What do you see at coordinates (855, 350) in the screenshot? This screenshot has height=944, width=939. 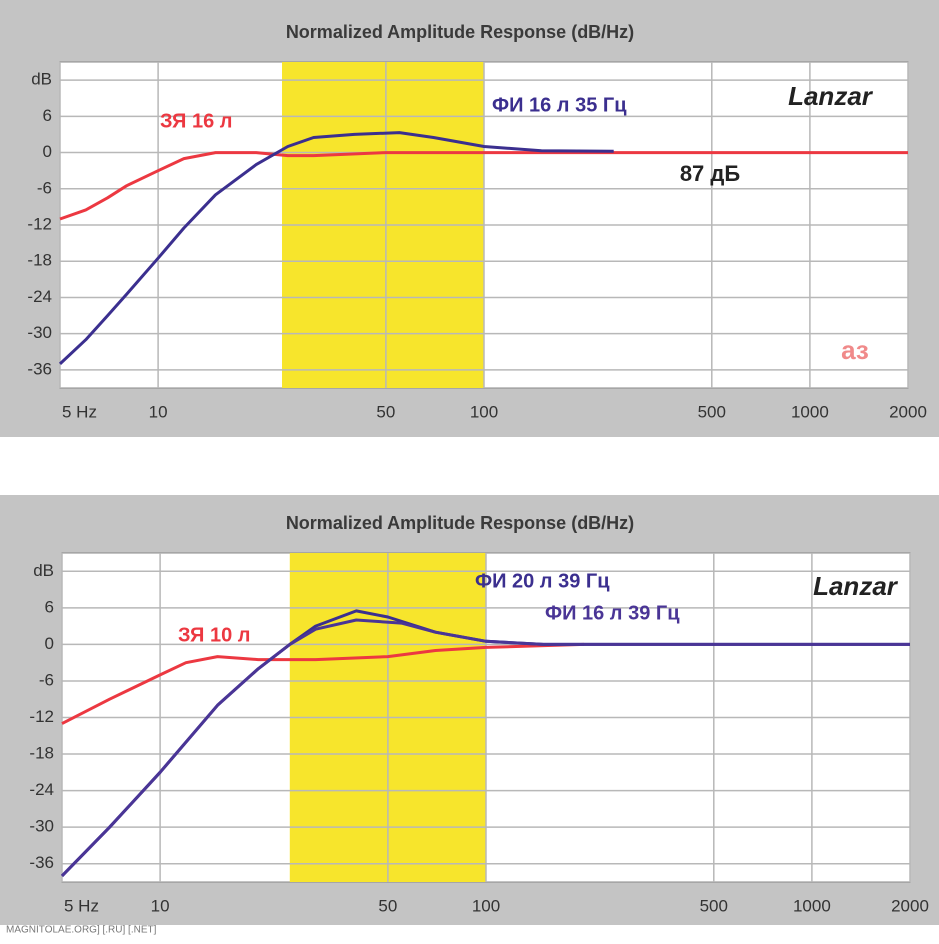 I see `annotation-logo: аз` at bounding box center [855, 350].